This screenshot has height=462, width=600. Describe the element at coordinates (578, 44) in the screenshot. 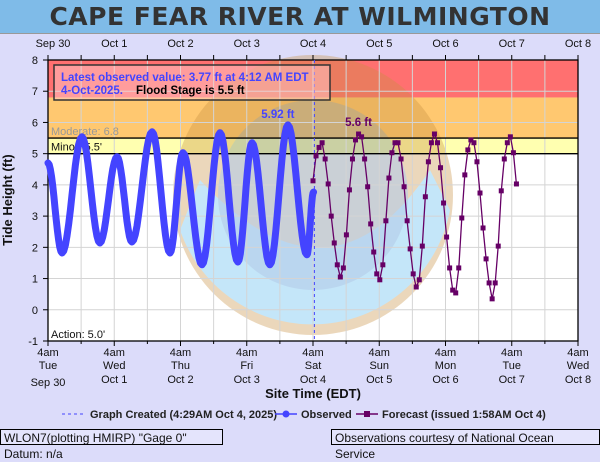

I see `top-date-label: Oct 8` at that location.